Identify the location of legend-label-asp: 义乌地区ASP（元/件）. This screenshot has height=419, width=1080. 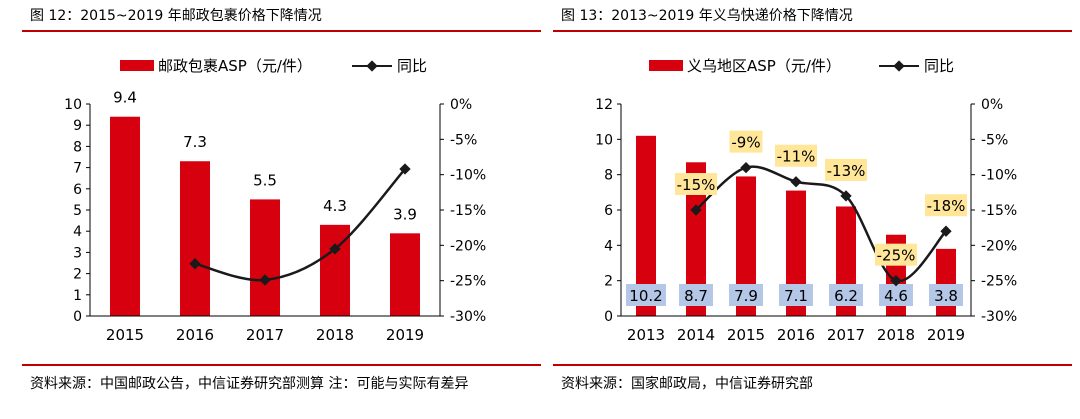
(764, 66).